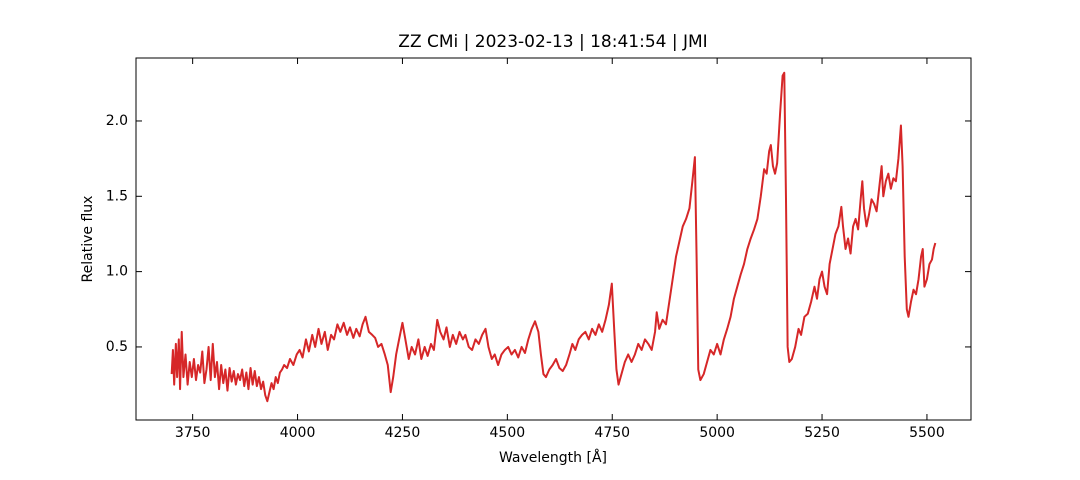 Image resolution: width=1080 pixels, height=480 pixels. Describe the element at coordinates (822, 433) in the screenshot. I see `x-tick-label: 5250` at that location.